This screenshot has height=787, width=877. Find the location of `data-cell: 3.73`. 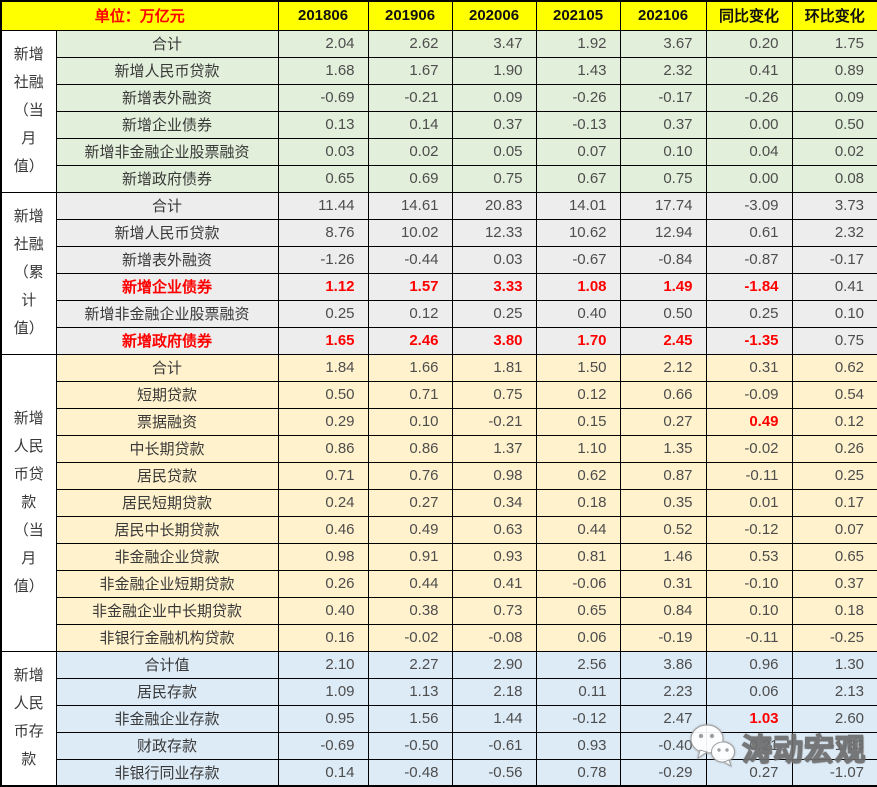

data-cell: 3.73 is located at coordinates (834, 205).